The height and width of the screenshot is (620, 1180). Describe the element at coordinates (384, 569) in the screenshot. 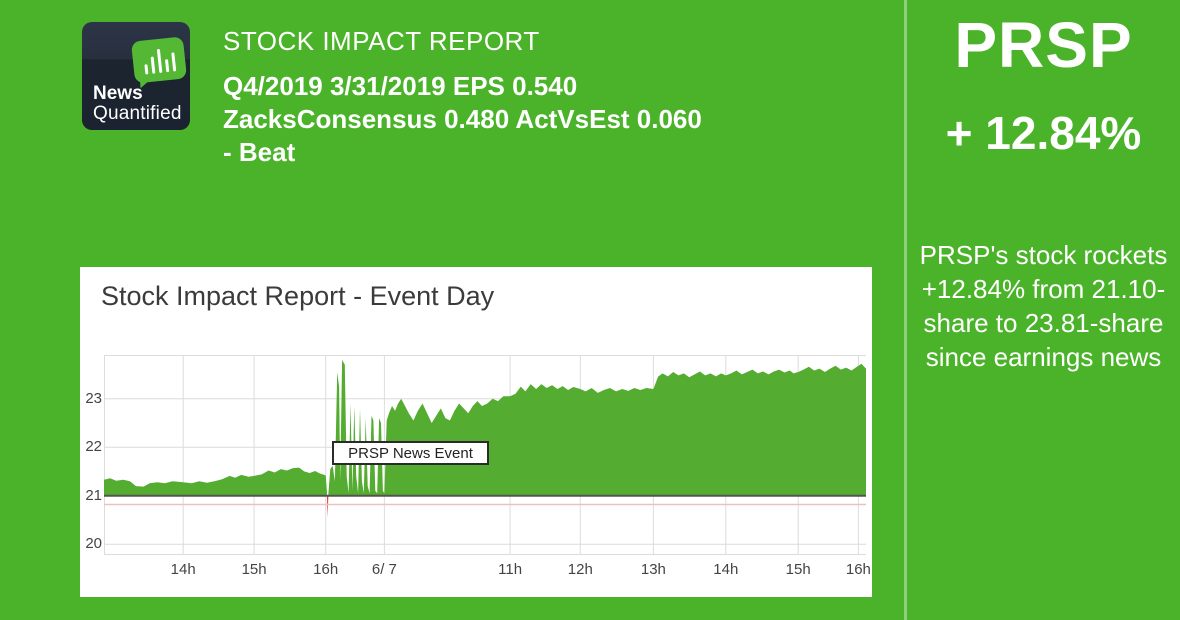

I see `x-axis-label: 6/ 7` at that location.